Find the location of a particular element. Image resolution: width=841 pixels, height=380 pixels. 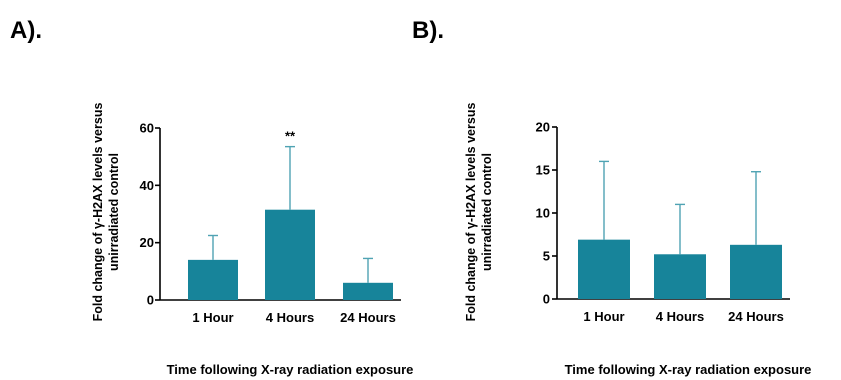

y-tick-label: 60 is located at coordinates (147, 128).